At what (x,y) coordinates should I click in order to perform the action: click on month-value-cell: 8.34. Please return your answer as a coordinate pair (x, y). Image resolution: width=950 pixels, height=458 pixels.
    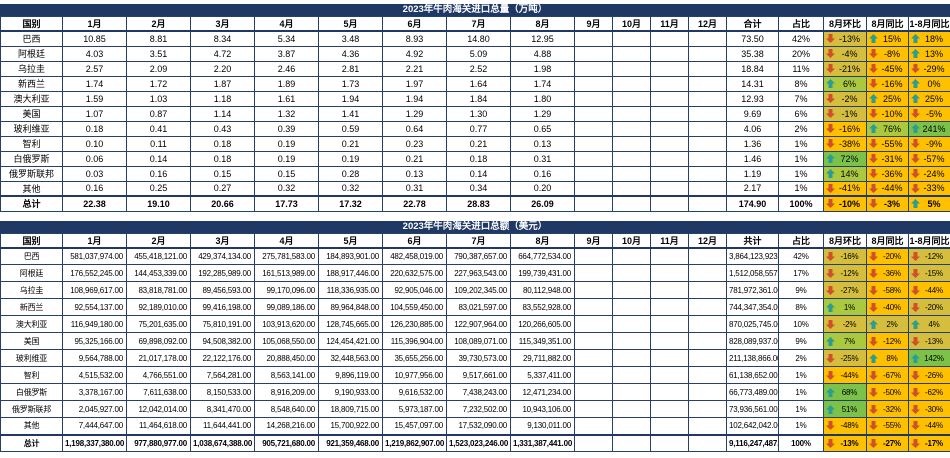
    Looking at the image, I should click on (222, 38).